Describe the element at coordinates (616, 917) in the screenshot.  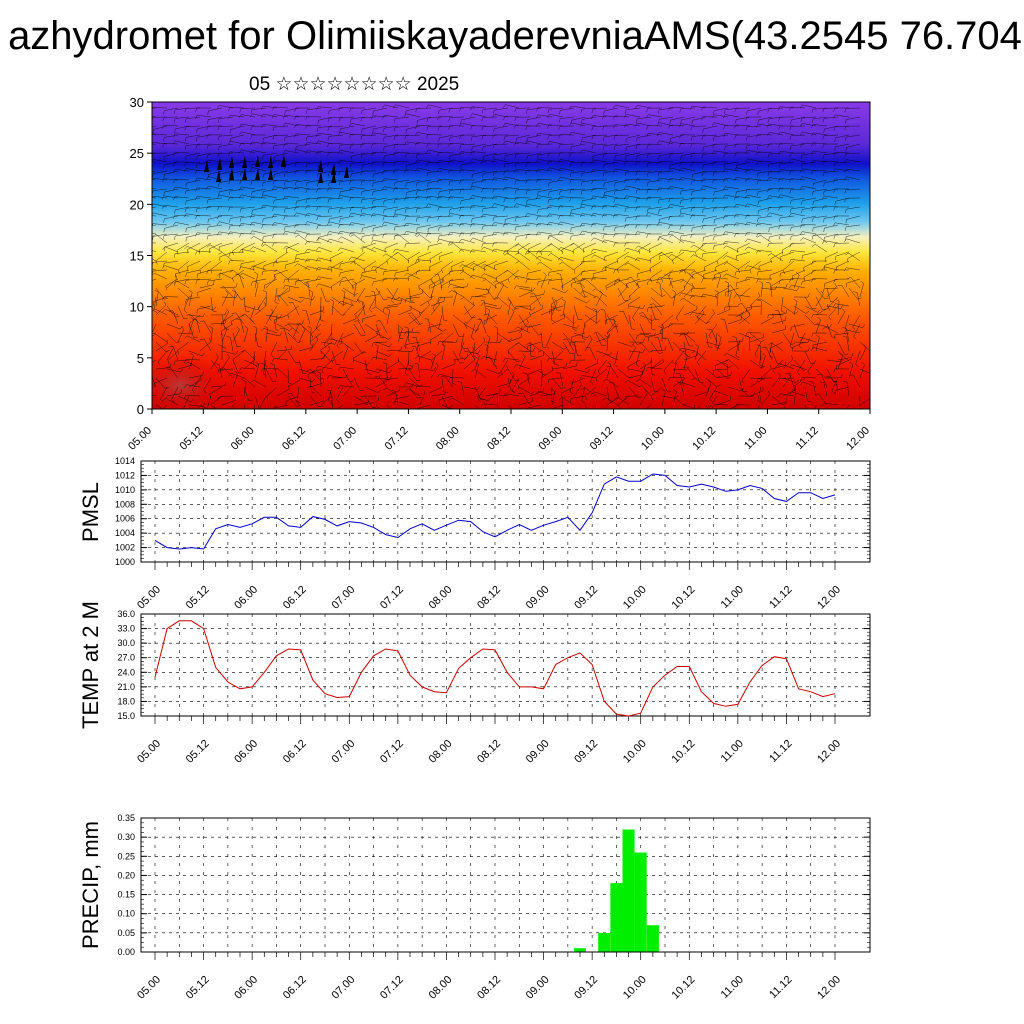
I see `precip-bar` at that location.